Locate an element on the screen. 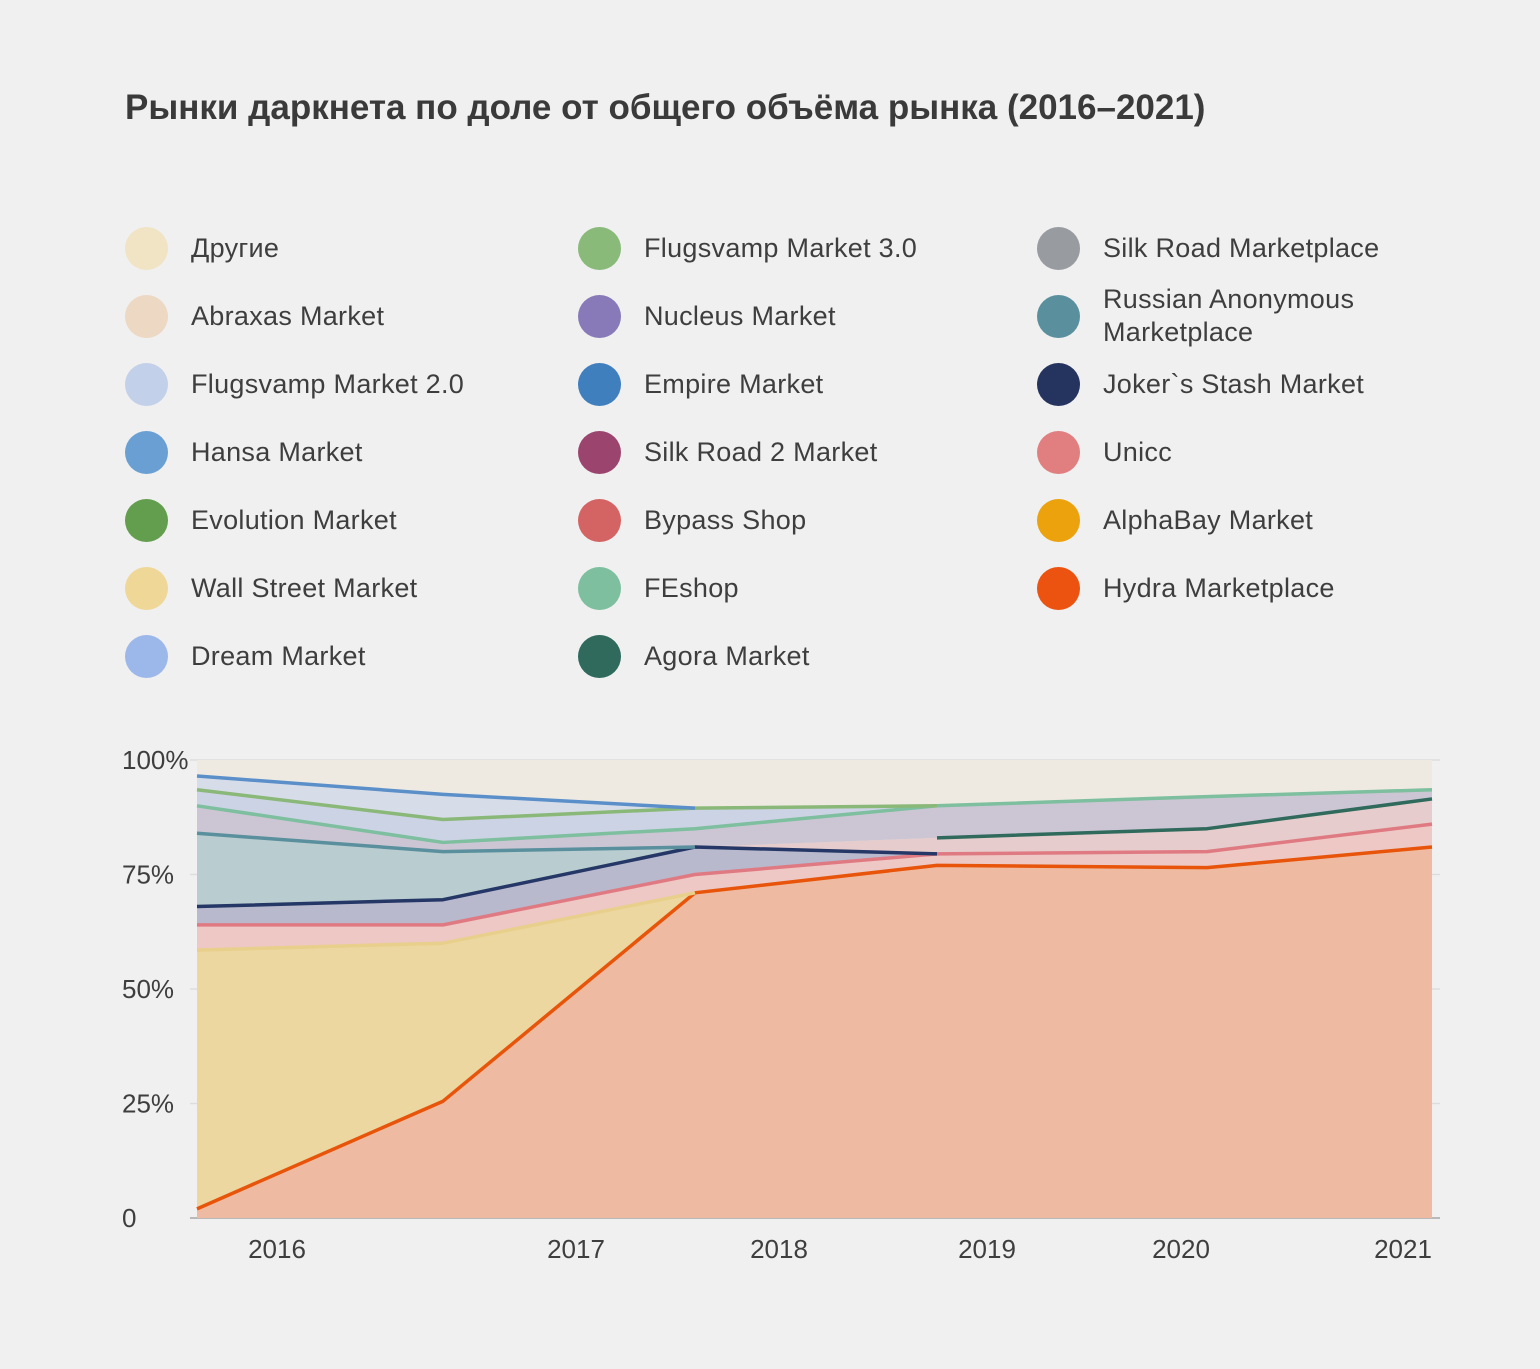 This screenshot has width=1540, height=1369. legend-item: Hansa Market is located at coordinates (351, 452).